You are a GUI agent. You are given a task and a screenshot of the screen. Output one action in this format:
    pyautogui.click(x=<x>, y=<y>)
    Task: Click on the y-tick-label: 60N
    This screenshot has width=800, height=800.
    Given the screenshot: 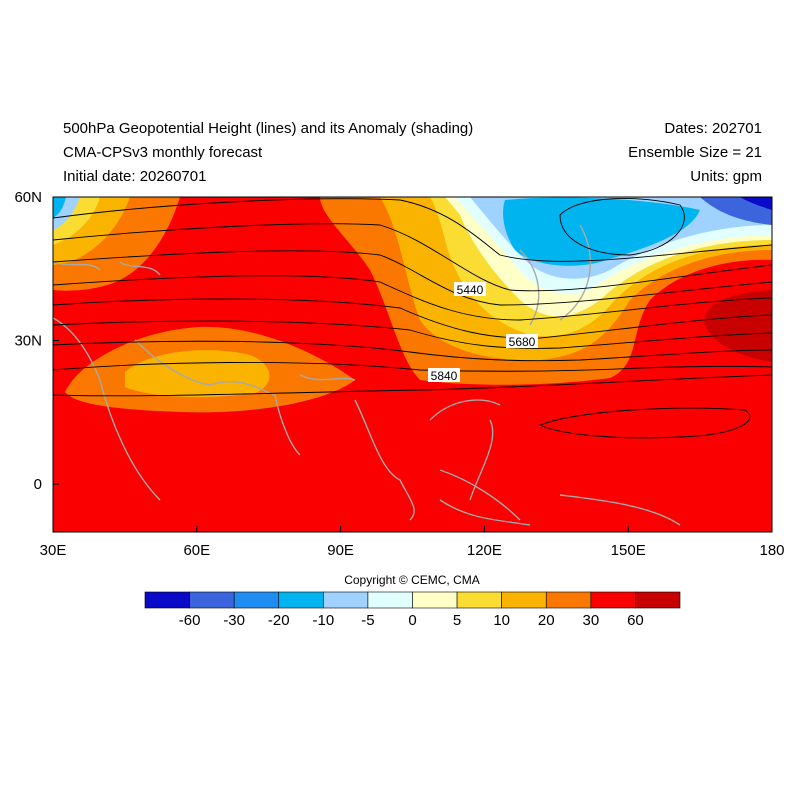 What is the action you would take?
    pyautogui.click(x=28, y=197)
    